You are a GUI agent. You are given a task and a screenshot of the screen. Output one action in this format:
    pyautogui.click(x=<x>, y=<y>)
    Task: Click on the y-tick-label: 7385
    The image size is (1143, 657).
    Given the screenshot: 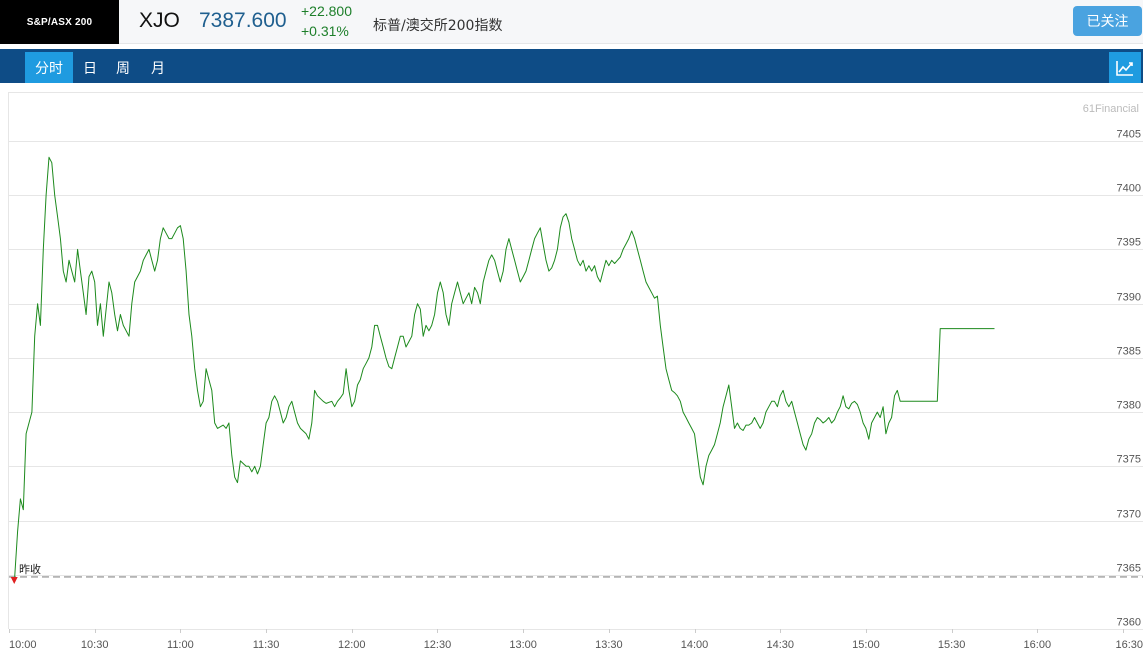 What is the action you would take?
    pyautogui.click(x=1129, y=352)
    